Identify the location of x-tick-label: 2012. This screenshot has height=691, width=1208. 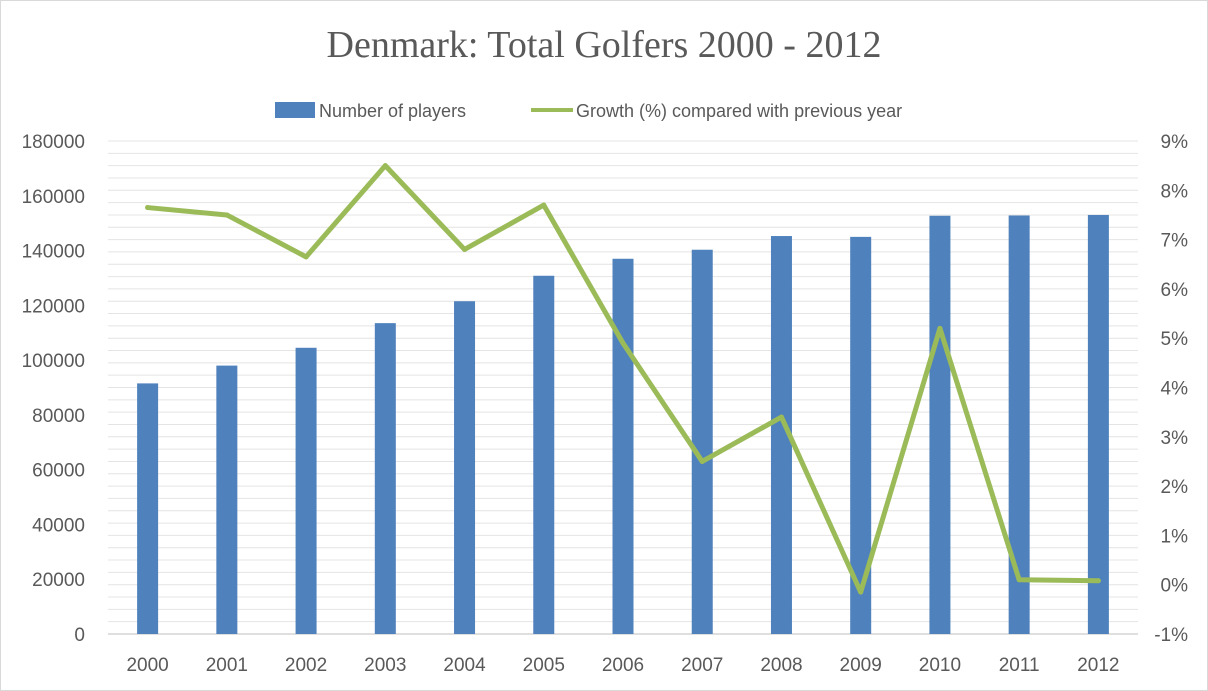
(1098, 665).